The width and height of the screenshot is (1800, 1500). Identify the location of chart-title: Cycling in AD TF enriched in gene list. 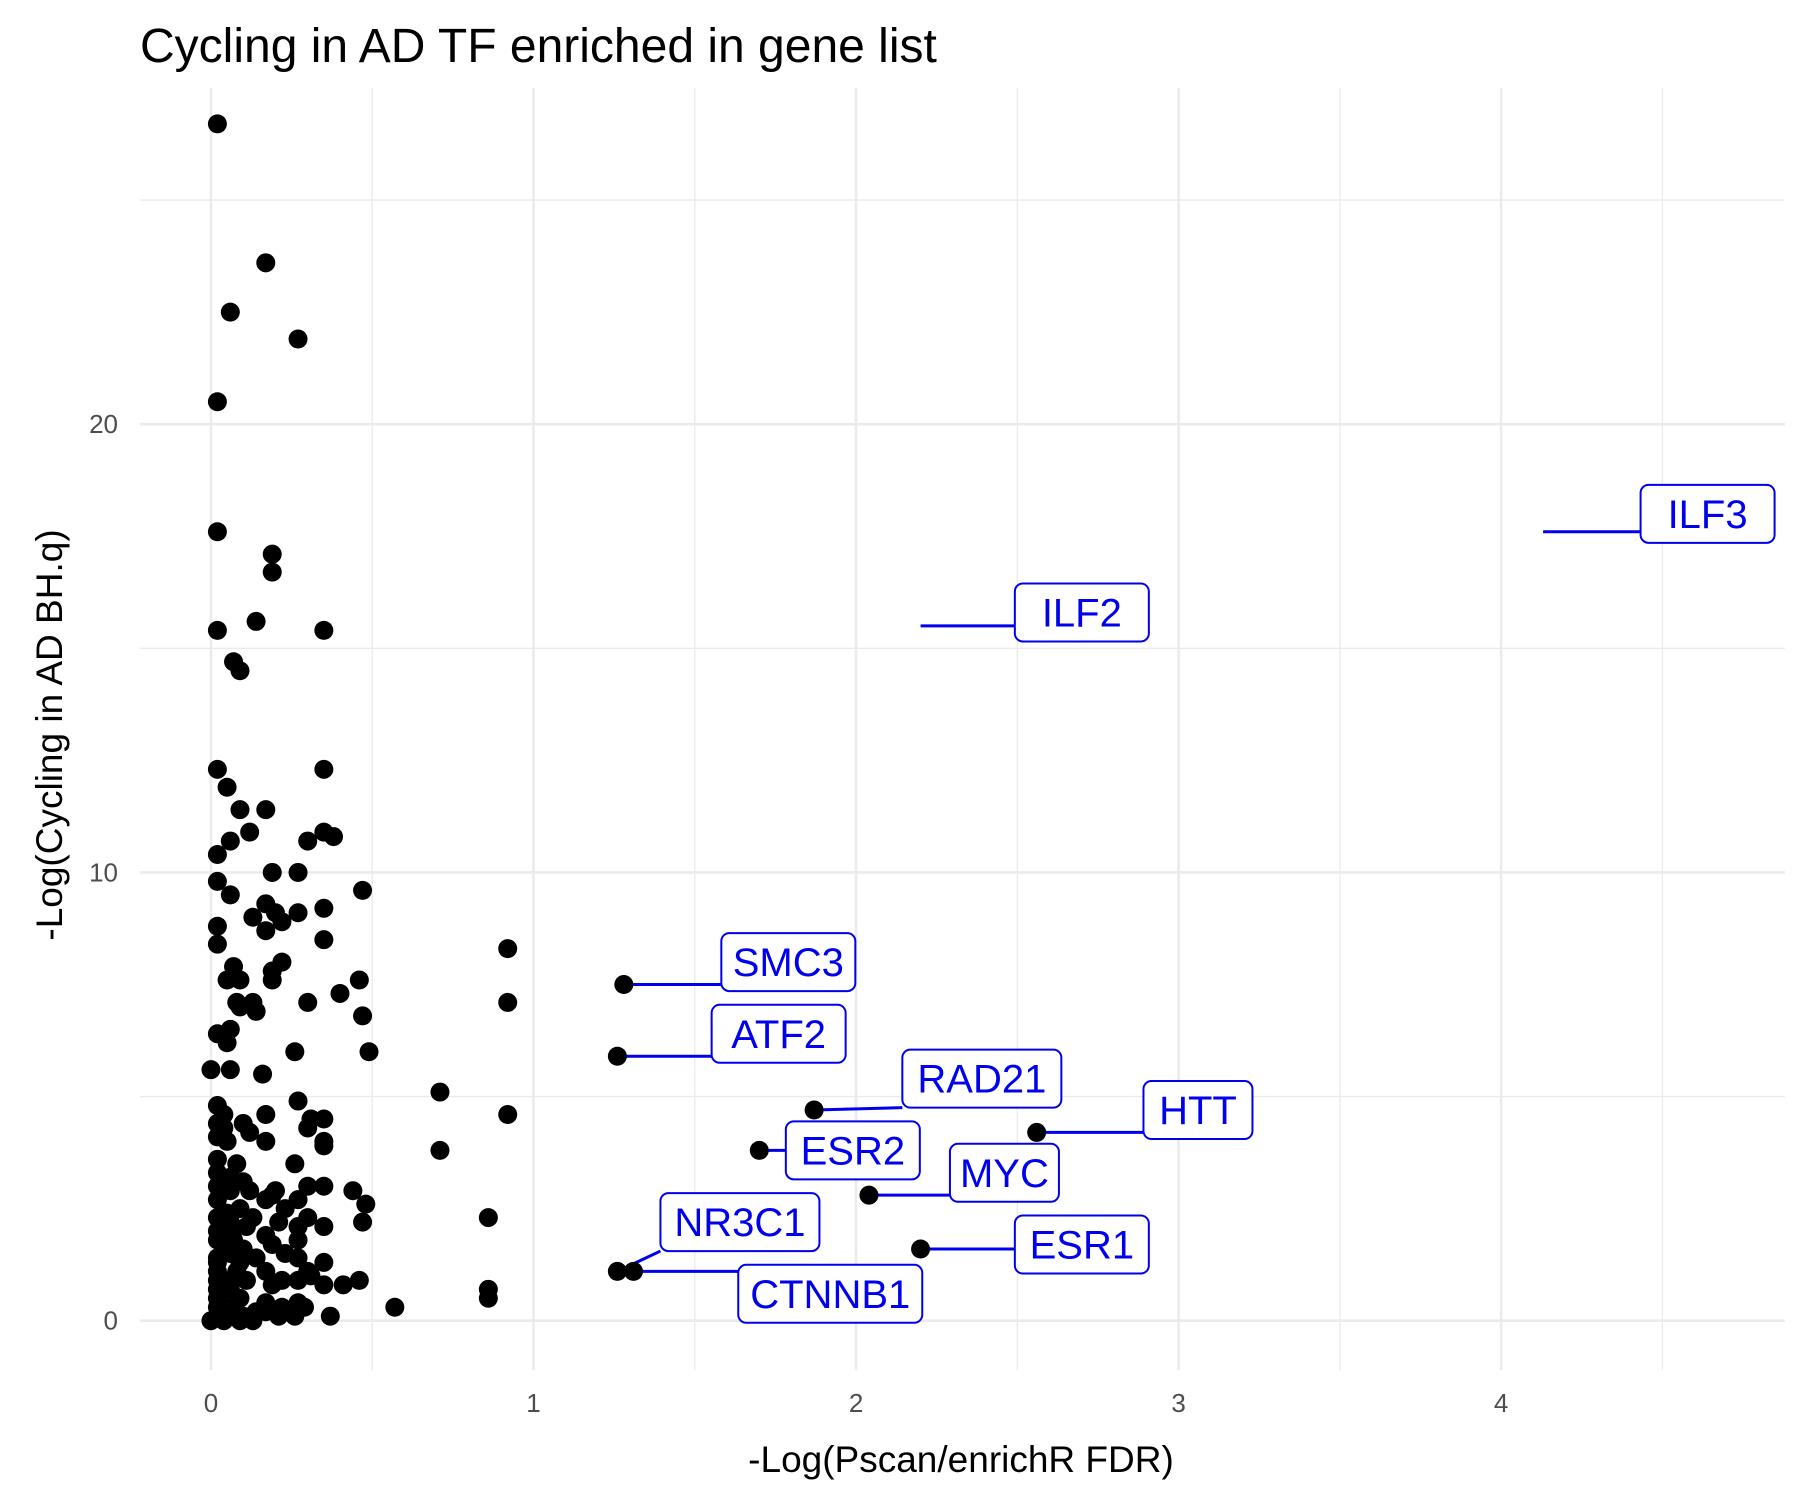
(538, 46).